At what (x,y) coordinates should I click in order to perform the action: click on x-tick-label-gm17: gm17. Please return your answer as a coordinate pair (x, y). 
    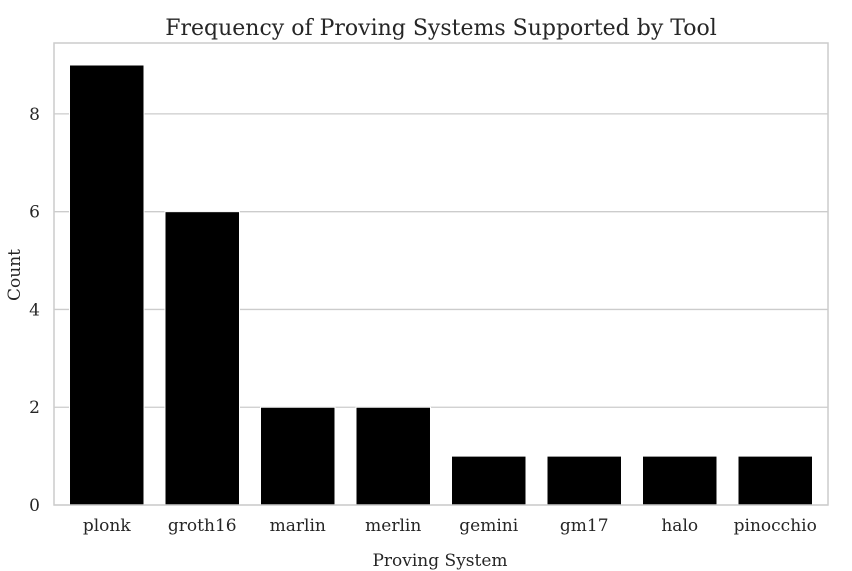
    Looking at the image, I should click on (584, 526).